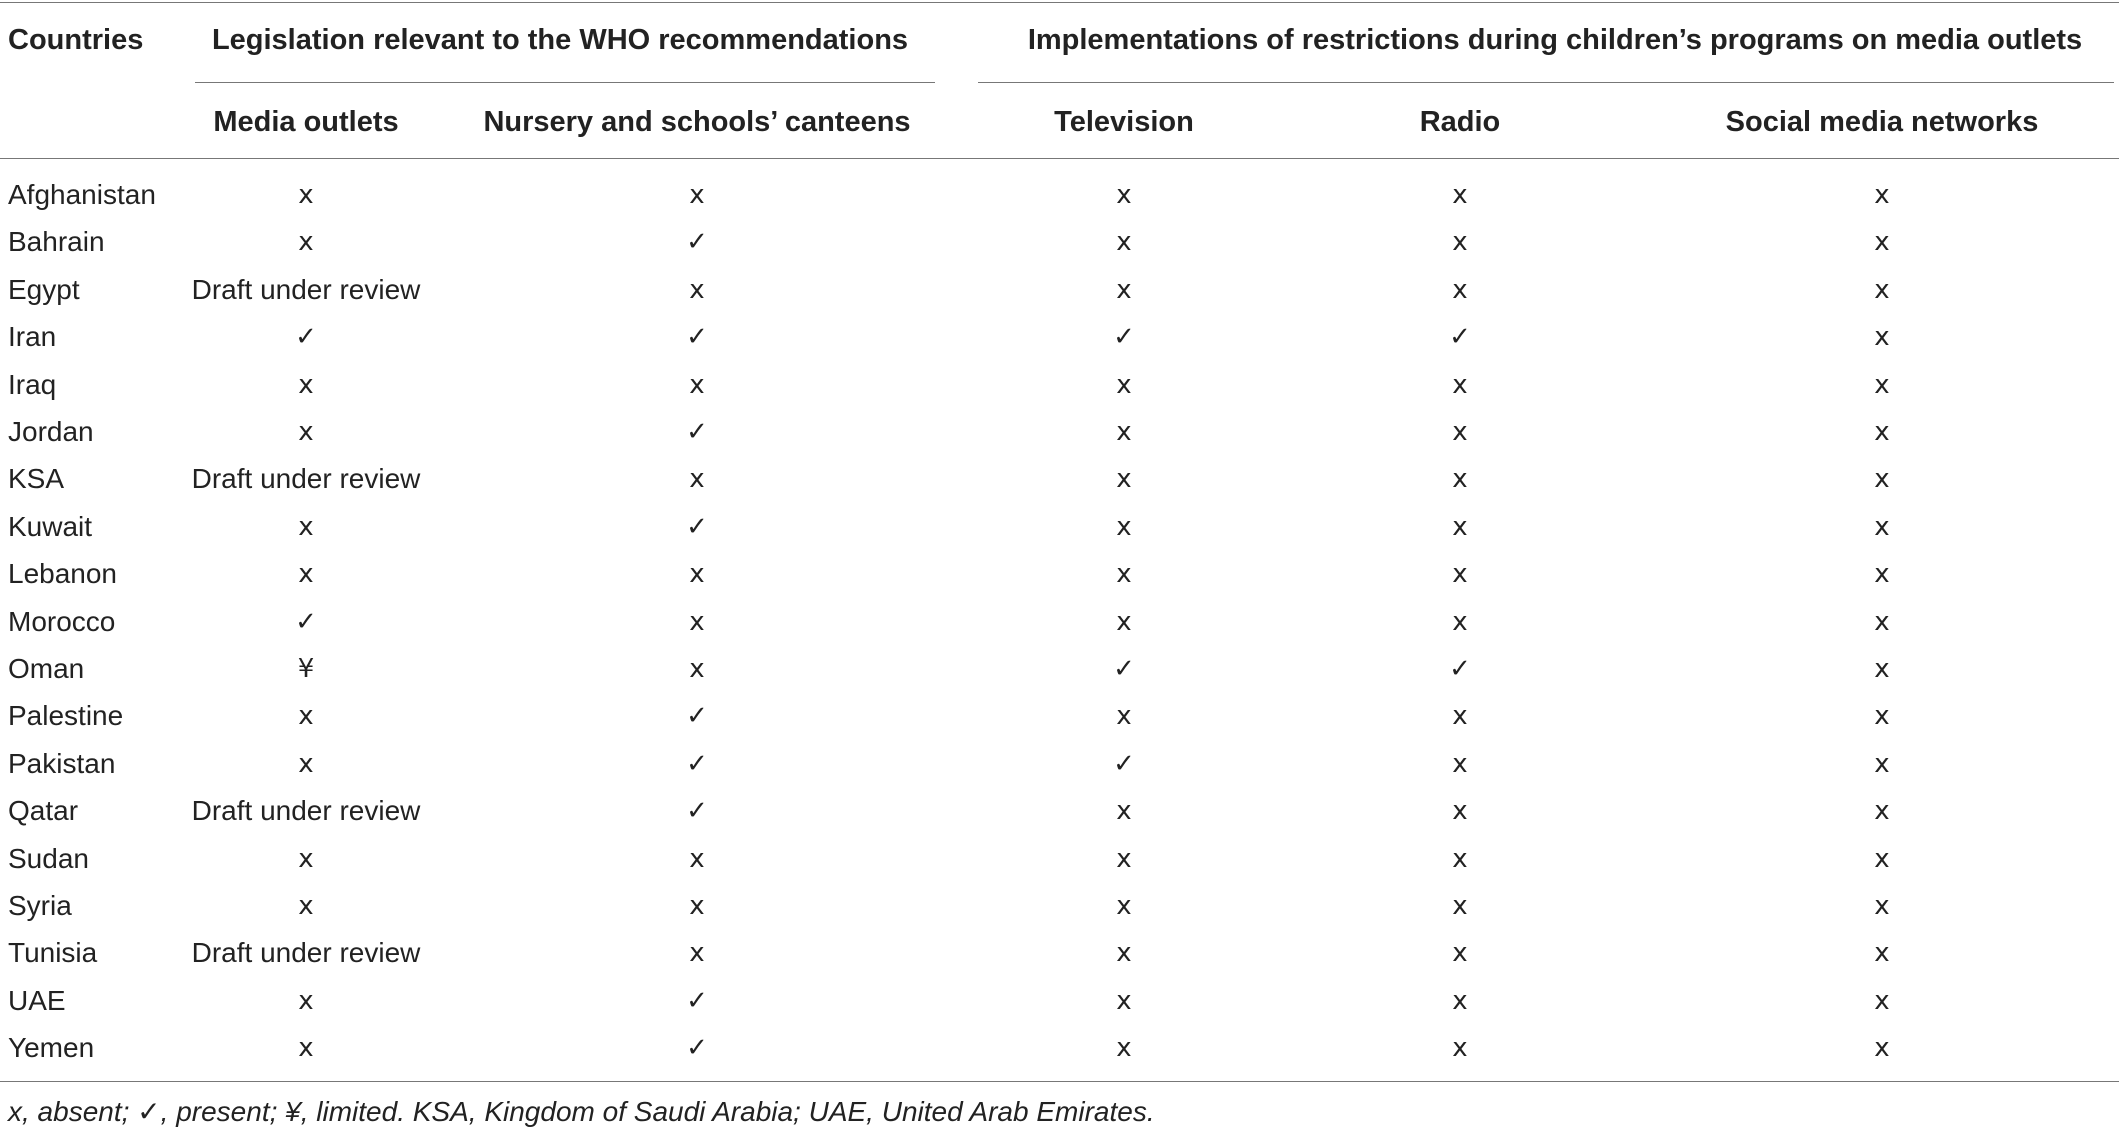 The image size is (2119, 1132). I want to click on group-rule-implementation, so click(1546, 82).